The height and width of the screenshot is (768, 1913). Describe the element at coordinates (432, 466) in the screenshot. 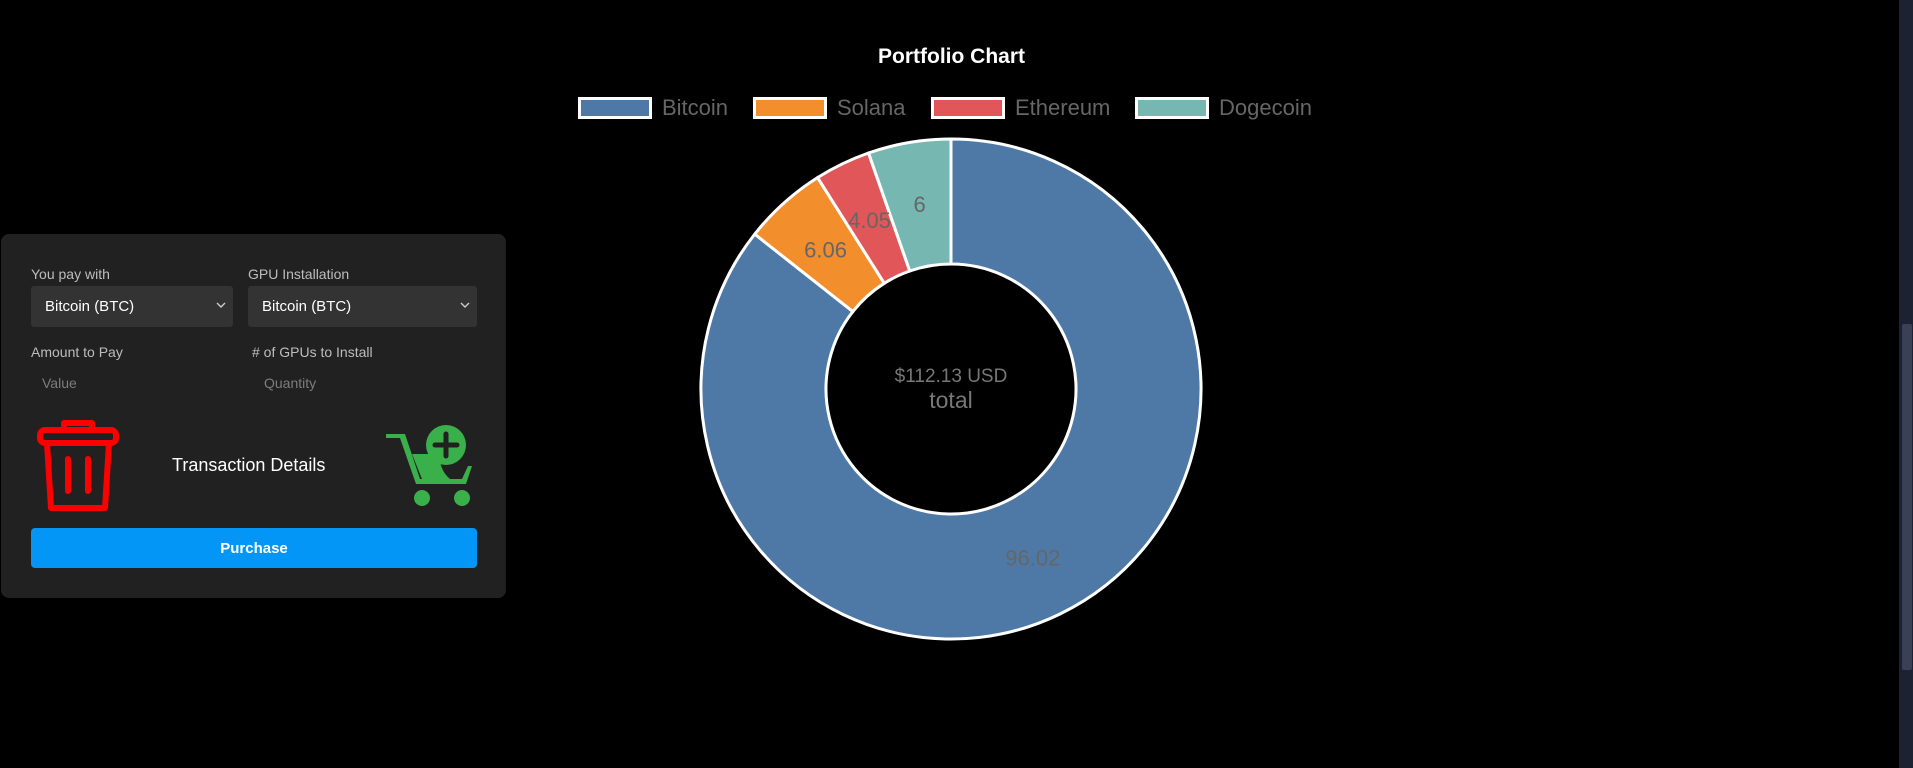

I see `cart-add-icon` at that location.